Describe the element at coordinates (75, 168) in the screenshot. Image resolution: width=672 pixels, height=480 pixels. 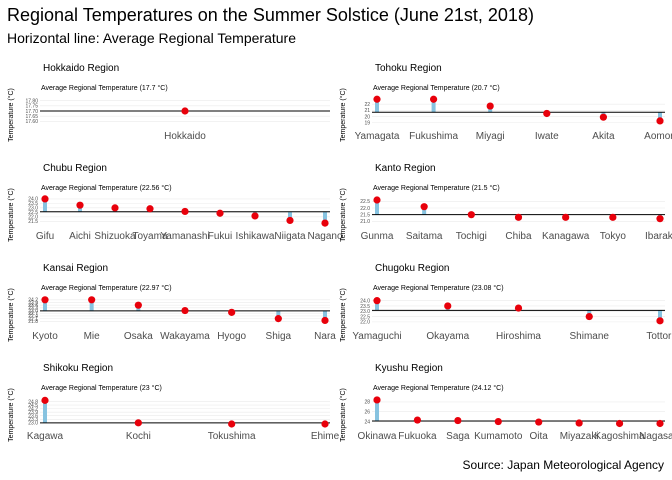
I see `panel-title: Chubu Region` at that location.